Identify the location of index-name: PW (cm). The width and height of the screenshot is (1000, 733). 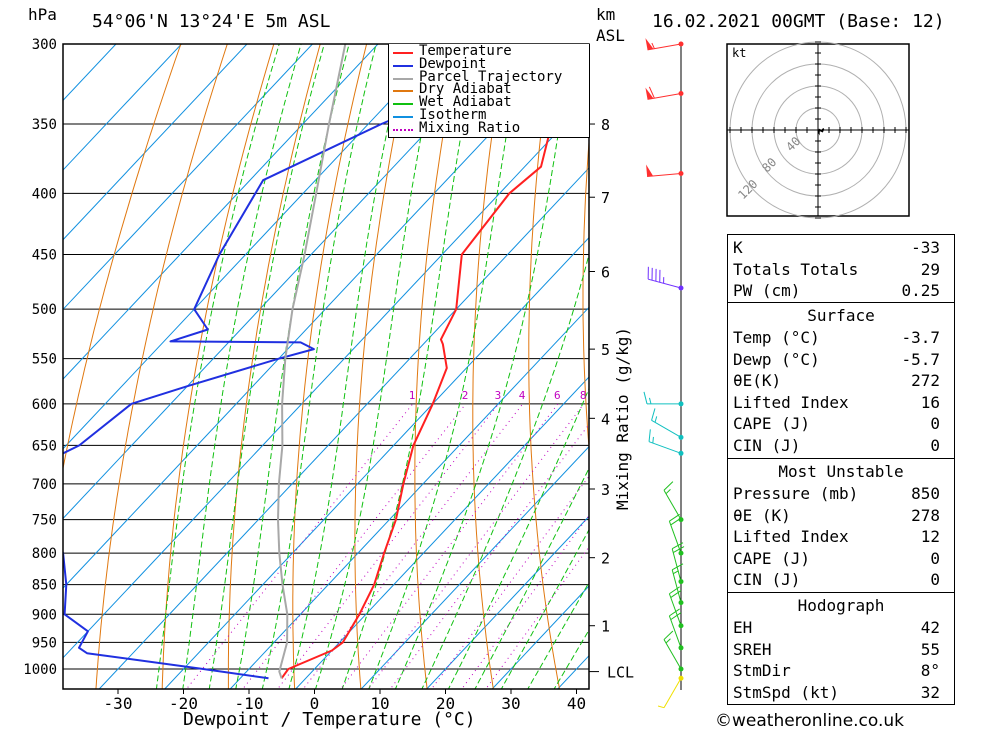
(767, 291).